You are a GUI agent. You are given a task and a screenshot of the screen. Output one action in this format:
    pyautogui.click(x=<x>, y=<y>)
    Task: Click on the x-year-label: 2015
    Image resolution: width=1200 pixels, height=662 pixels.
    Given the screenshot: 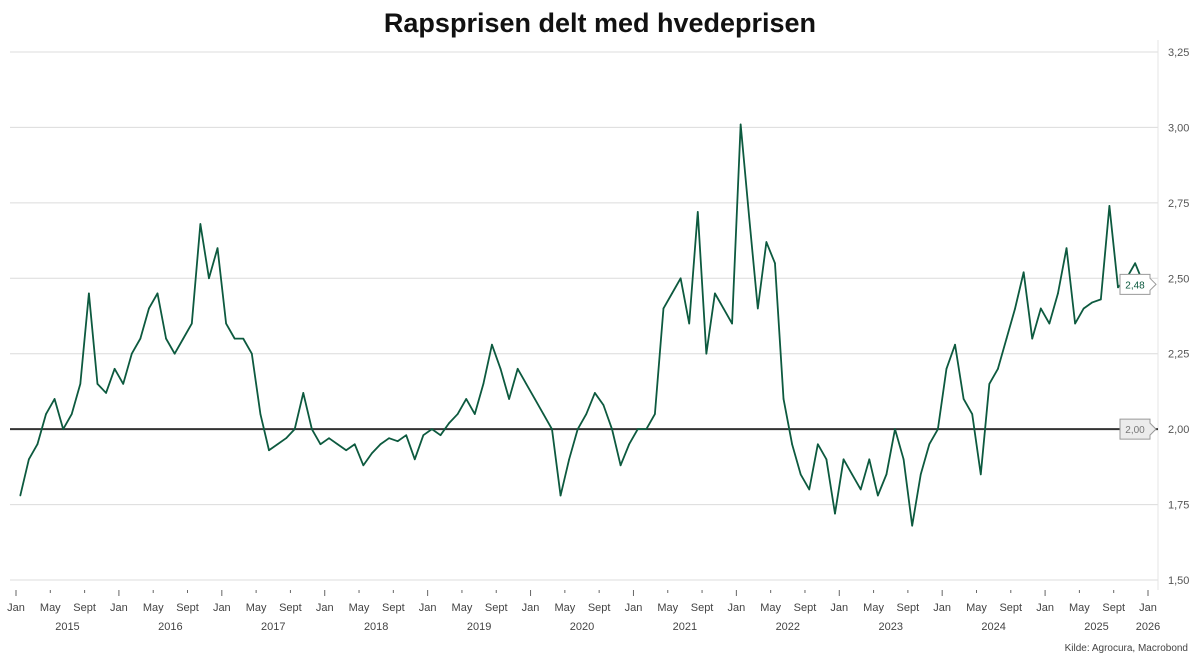 What is the action you would take?
    pyautogui.click(x=67, y=627)
    